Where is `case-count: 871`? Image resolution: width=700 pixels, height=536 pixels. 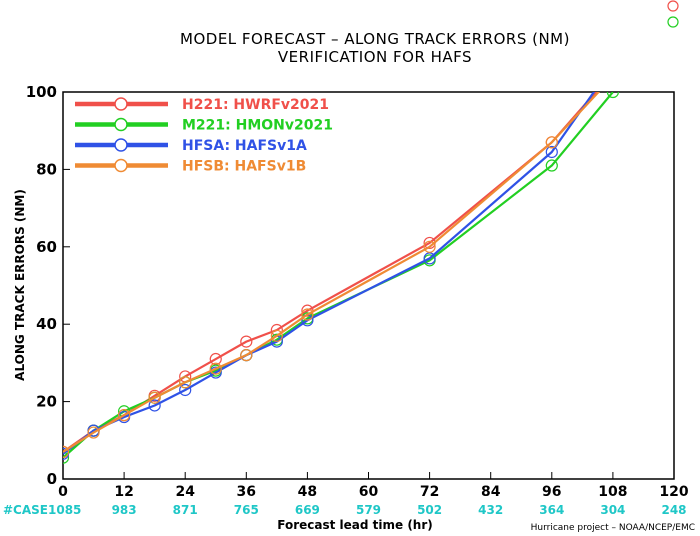 case-count: 871 is located at coordinates (185, 510).